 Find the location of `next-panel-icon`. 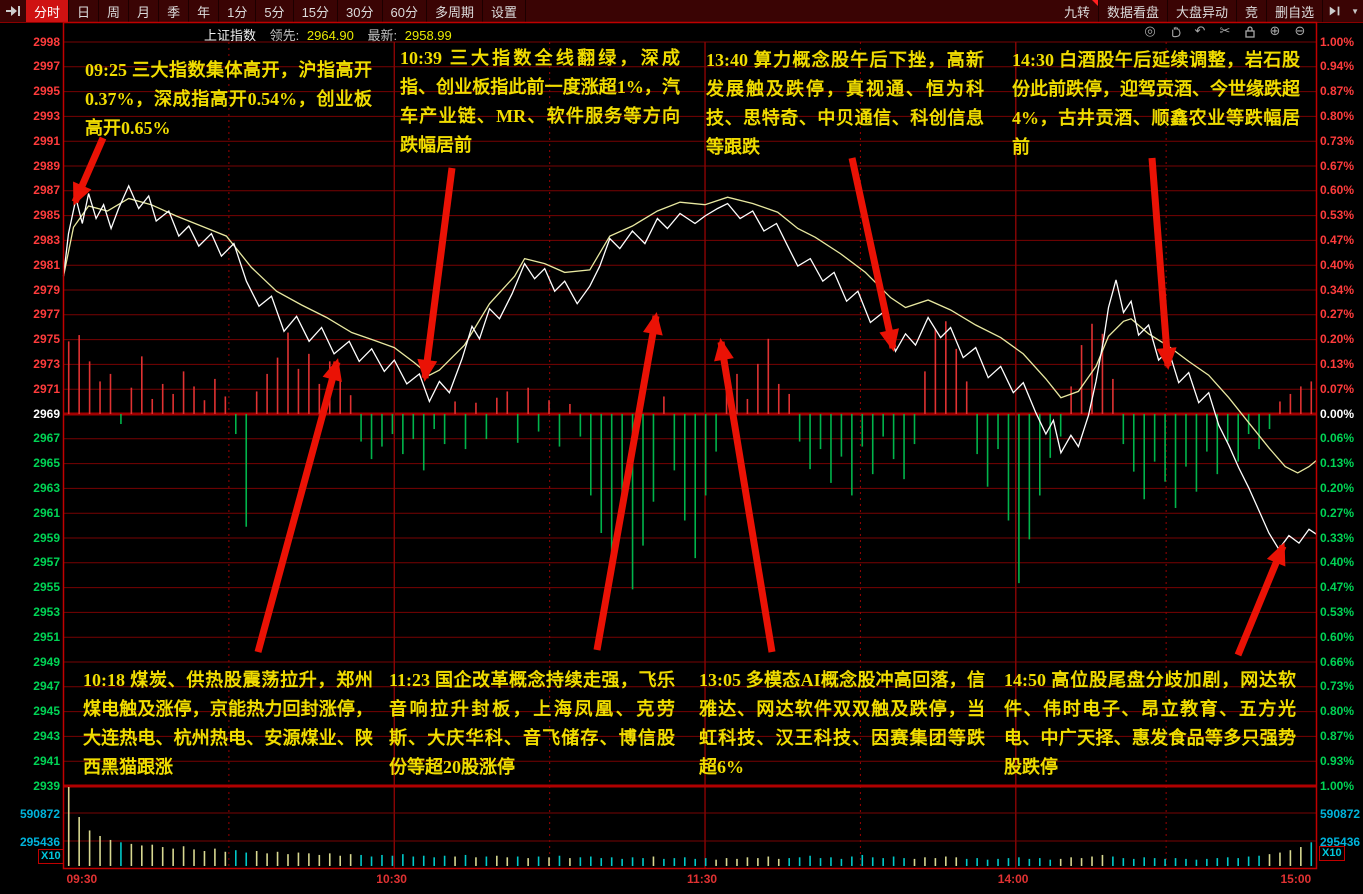

next-panel-icon is located at coordinates (1335, 11).